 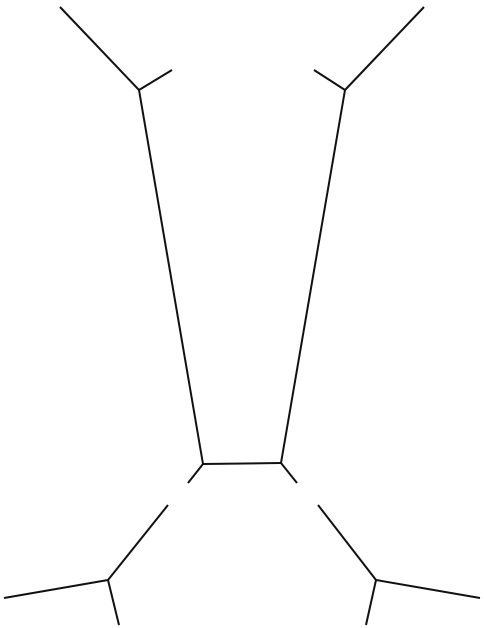 What do you see at coordinates (347, 542) in the screenshot?
I see `lower-right-diagonal` at bounding box center [347, 542].